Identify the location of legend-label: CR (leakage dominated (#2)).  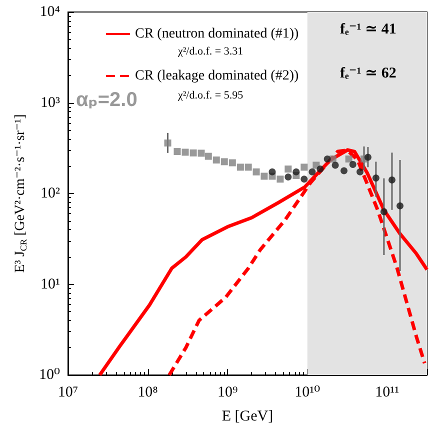
(217, 76).